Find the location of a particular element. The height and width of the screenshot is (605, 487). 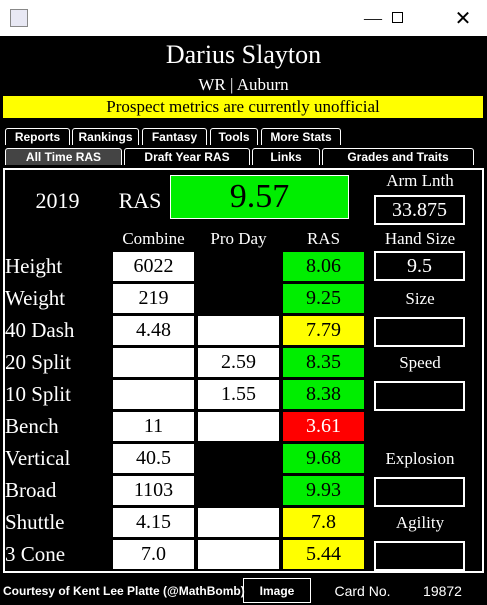

pro-day-cell: 1.55 is located at coordinates (238, 394).